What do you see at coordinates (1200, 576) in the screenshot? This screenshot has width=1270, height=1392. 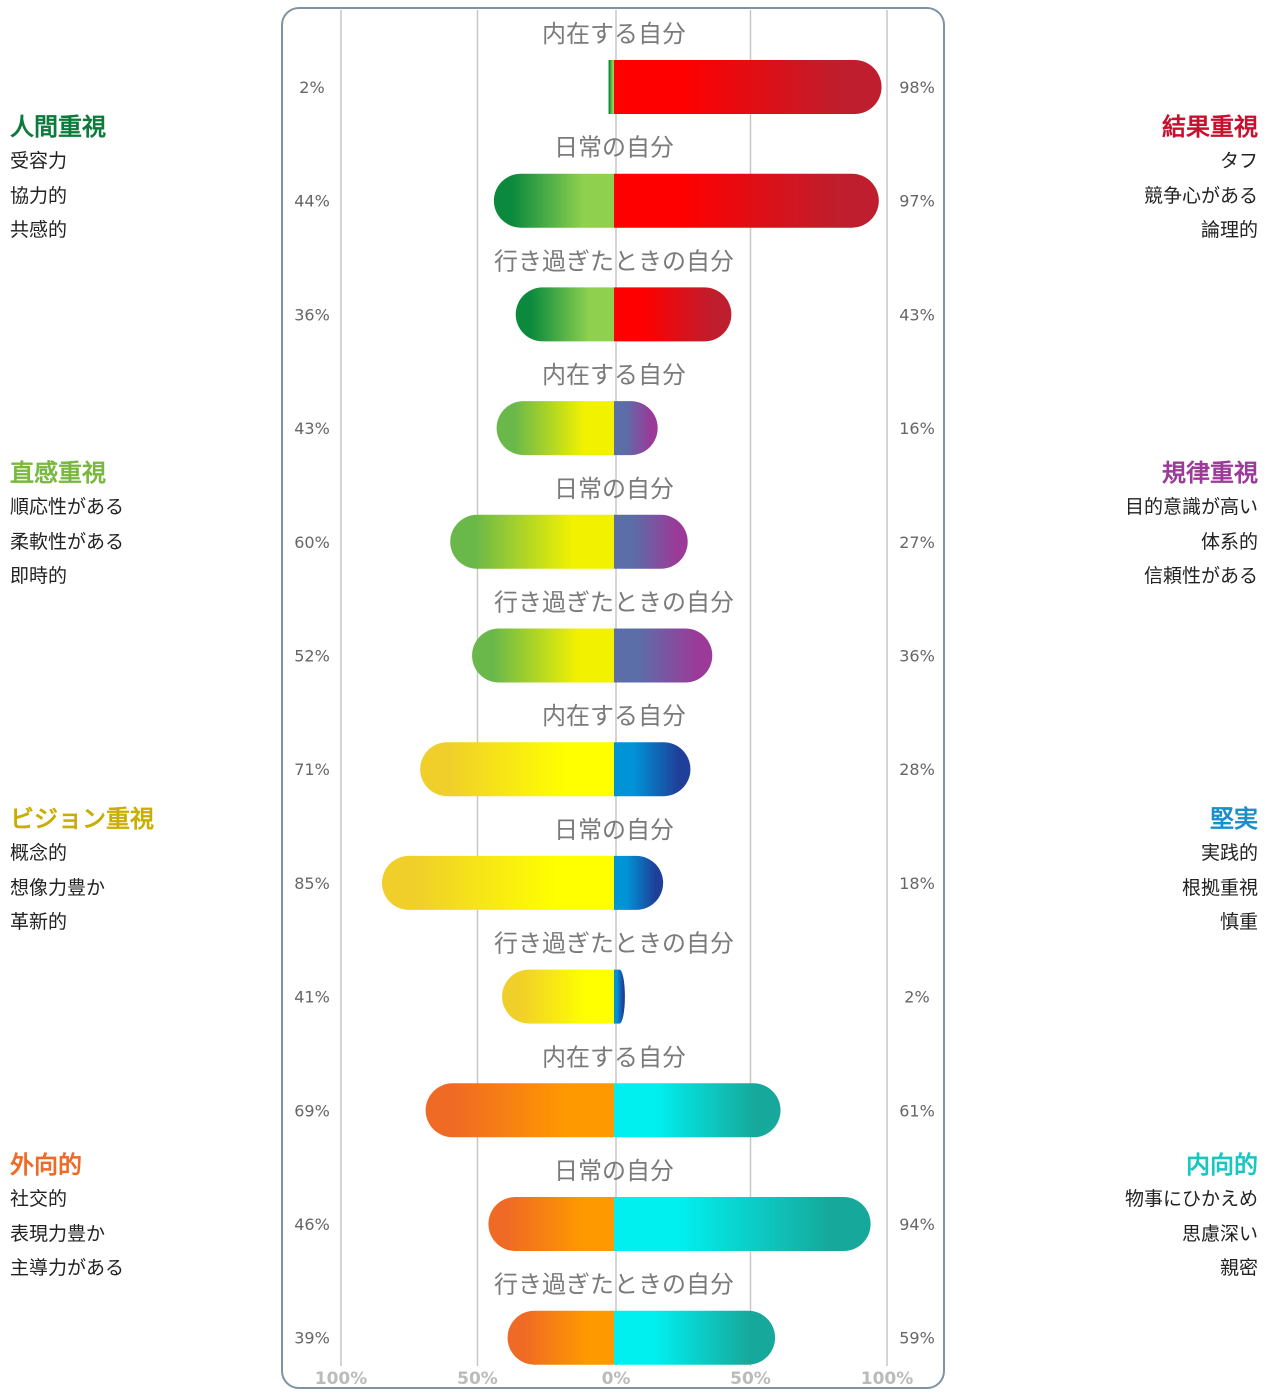 I see `right-group-trait: 信頼性がある` at bounding box center [1200, 576].